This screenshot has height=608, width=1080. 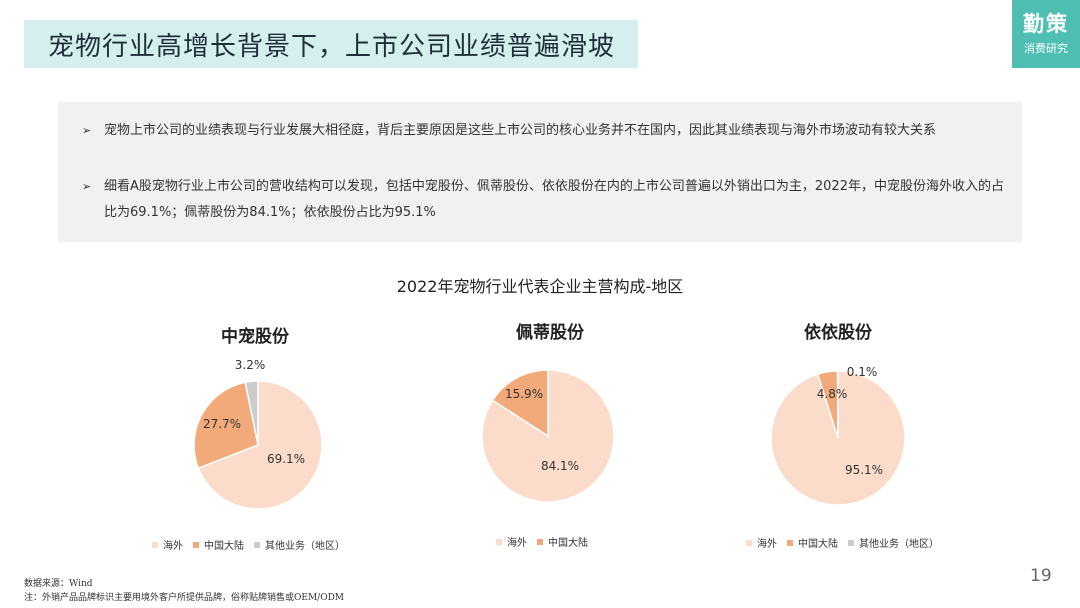 I want to click on pie-data-label: 69.1%, so click(x=286, y=459).